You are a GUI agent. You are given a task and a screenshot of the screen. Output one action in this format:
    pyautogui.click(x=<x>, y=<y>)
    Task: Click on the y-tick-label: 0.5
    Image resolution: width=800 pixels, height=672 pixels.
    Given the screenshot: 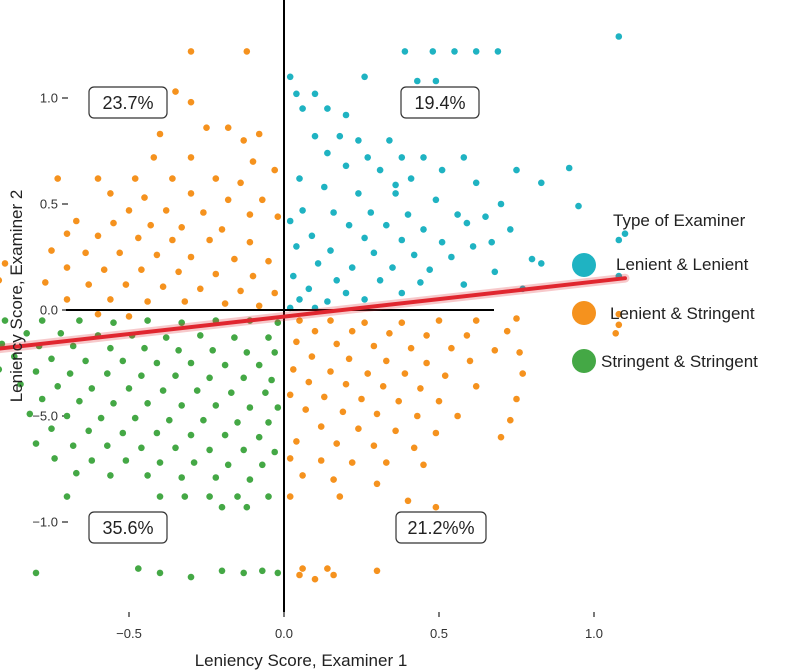 What is the action you would take?
    pyautogui.click(x=49, y=204)
    